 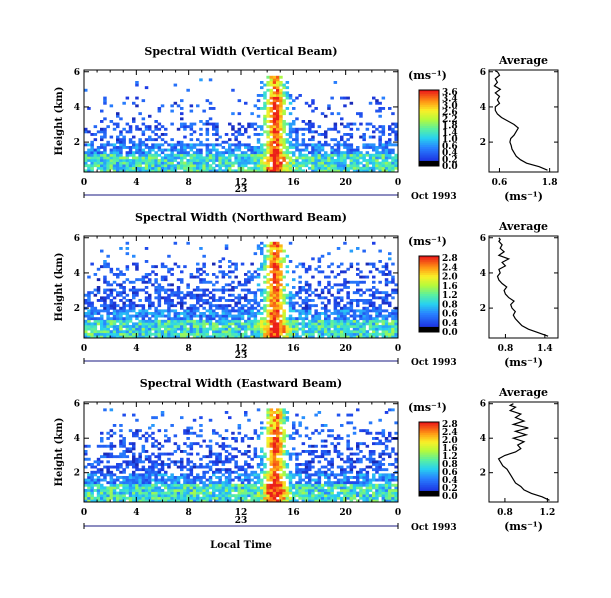 I want to click on average-x-tick-label: 1.8, so click(x=550, y=183).